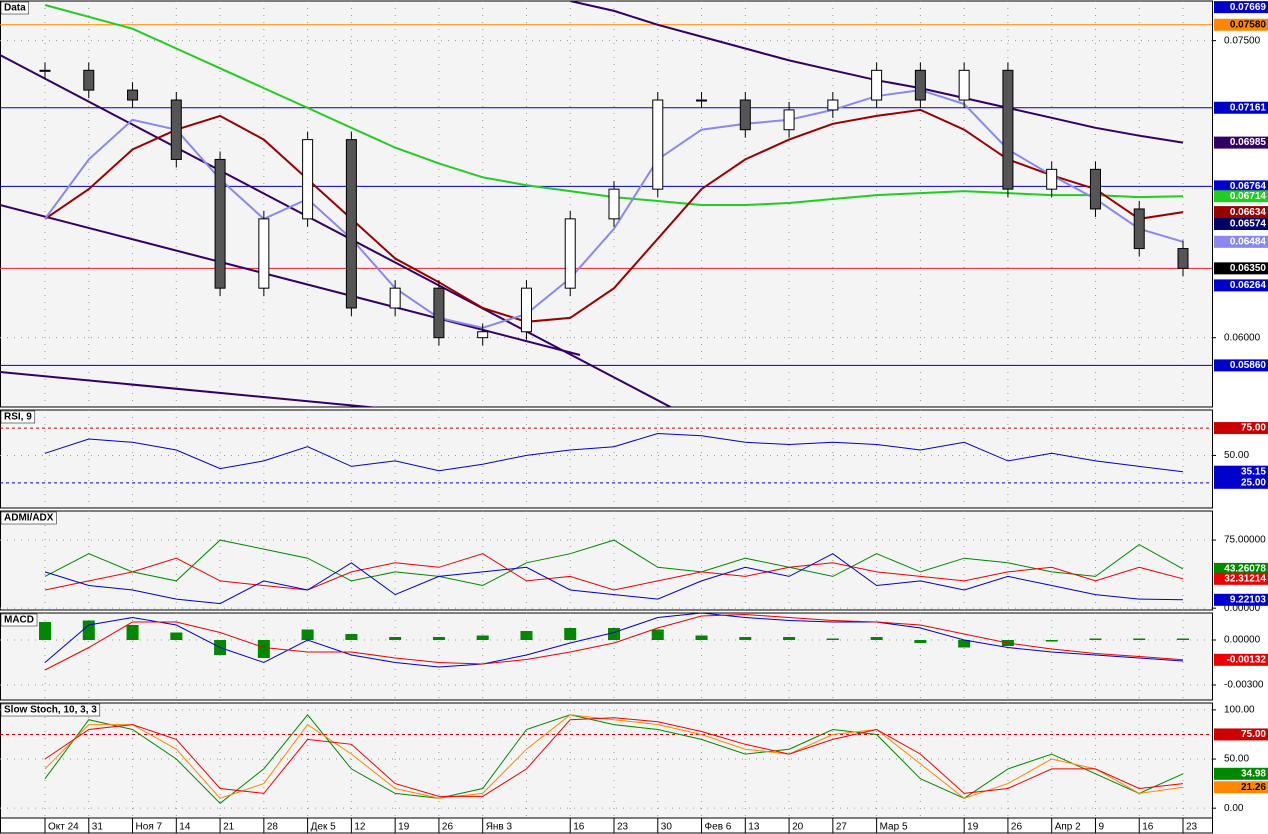 This screenshot has width=1268, height=834. I want to click on panel-title: Slow Stoch, 10, 3, 3, so click(50, 710).